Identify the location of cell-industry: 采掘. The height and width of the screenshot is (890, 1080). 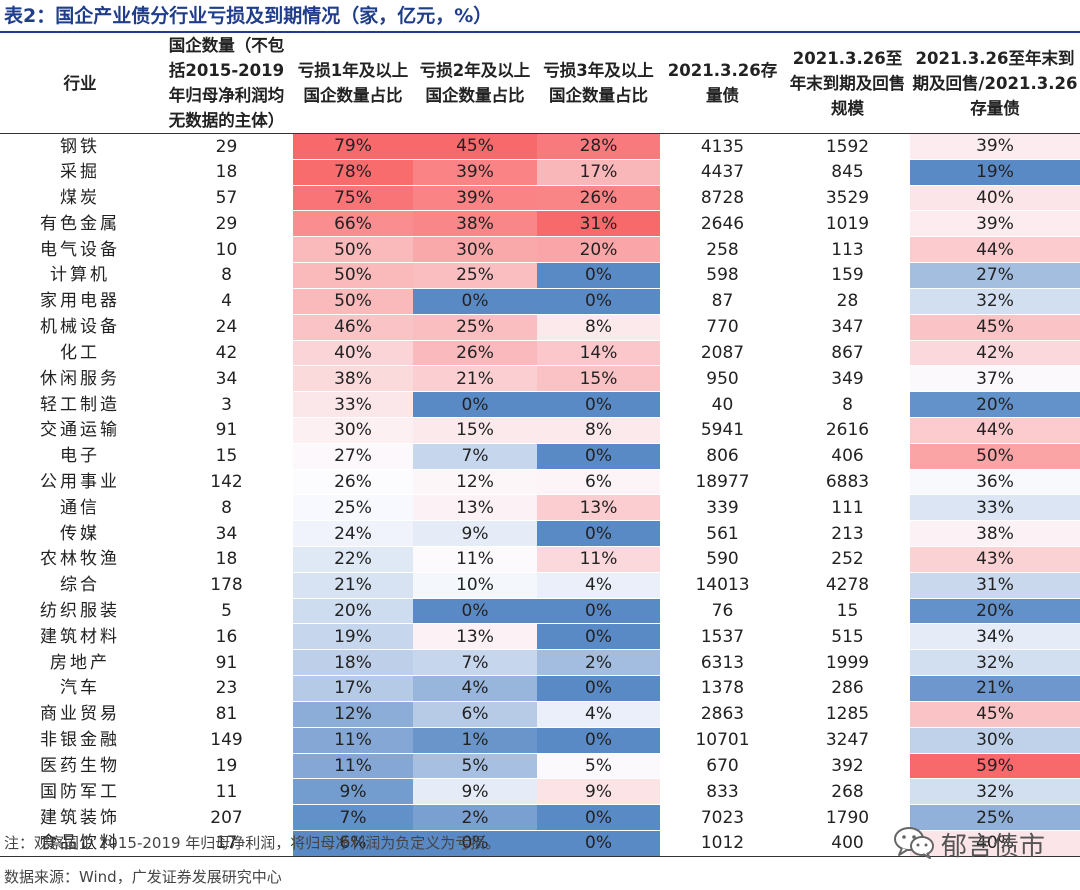
(80, 172).